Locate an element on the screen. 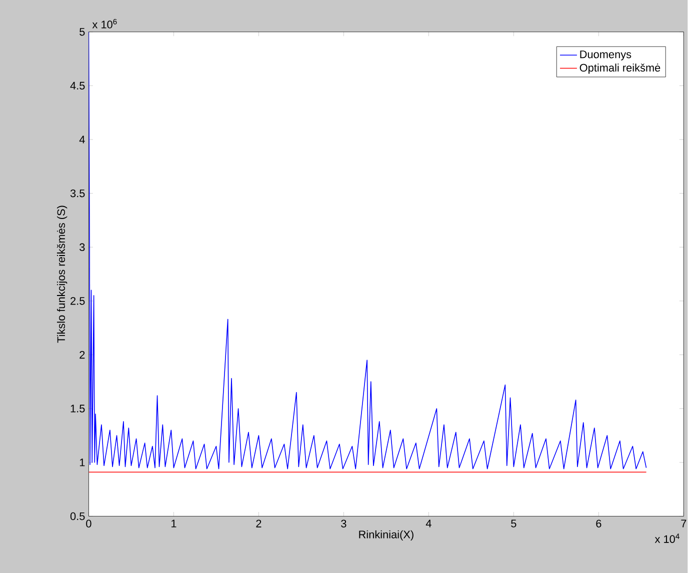  y-tick-label: 0.5 is located at coordinates (77, 516).